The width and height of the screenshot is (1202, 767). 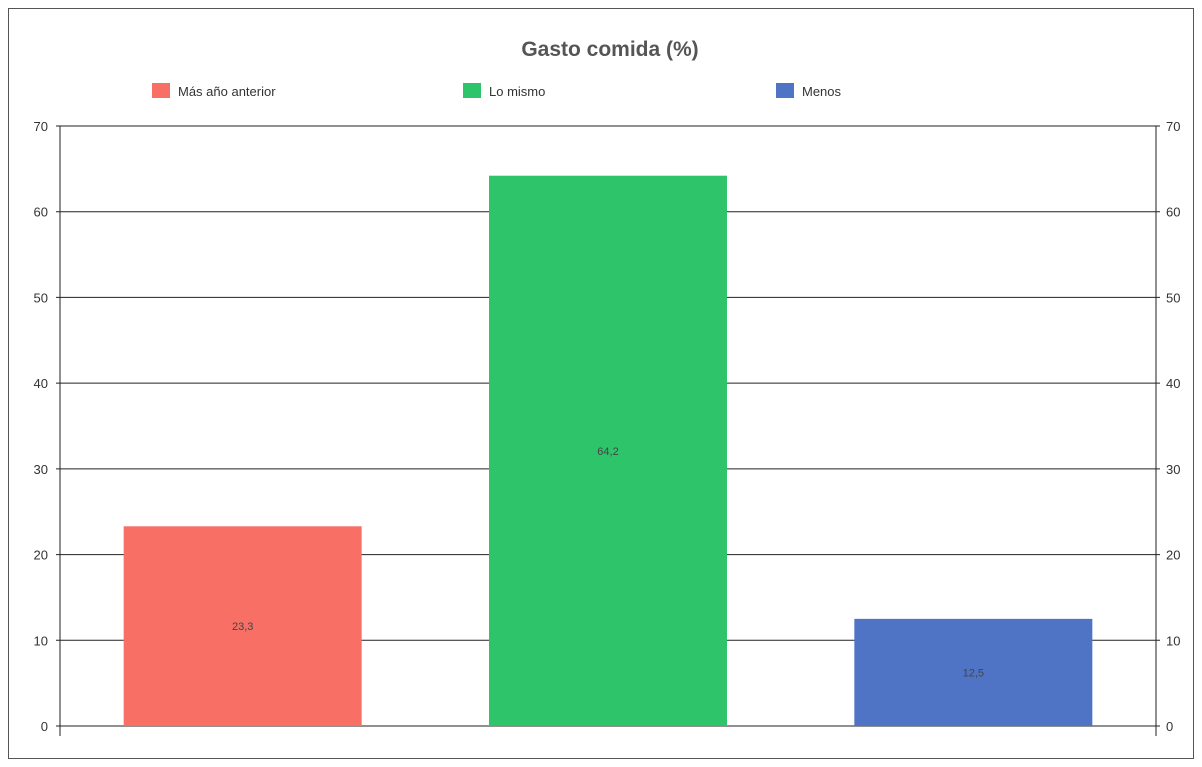 What do you see at coordinates (41, 640) in the screenshot?
I see `y-tick-label-left: 10` at bounding box center [41, 640].